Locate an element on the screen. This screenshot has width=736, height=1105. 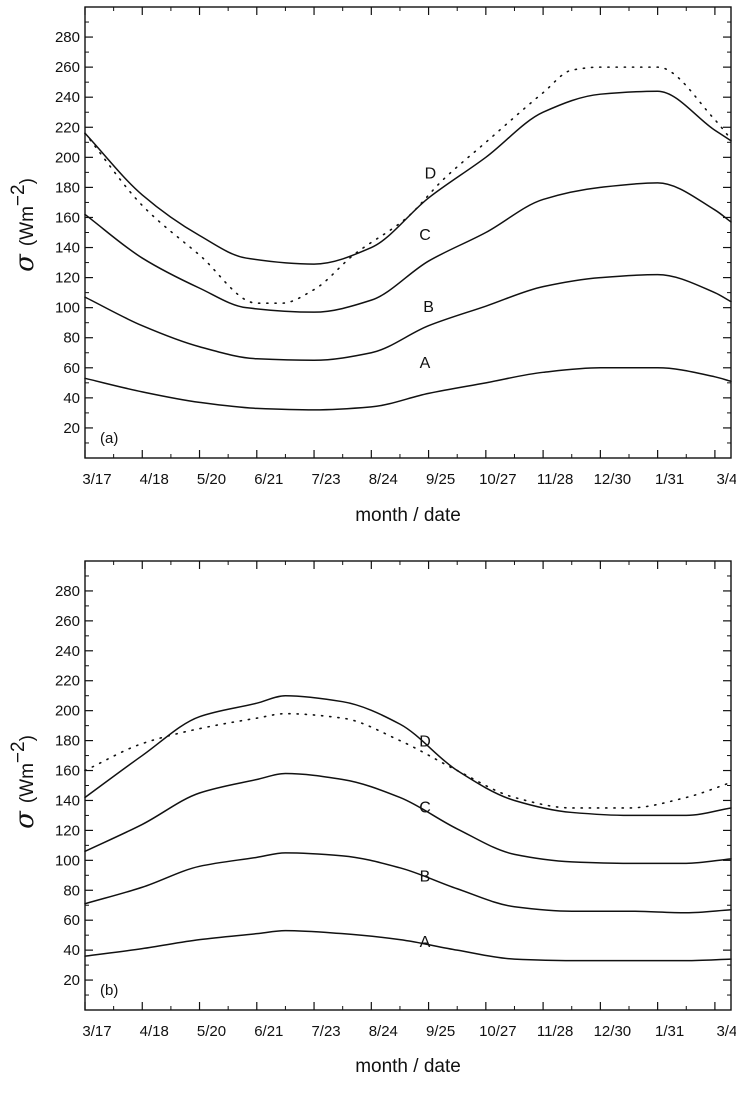
panel-tag: (a) is located at coordinates (109, 438).